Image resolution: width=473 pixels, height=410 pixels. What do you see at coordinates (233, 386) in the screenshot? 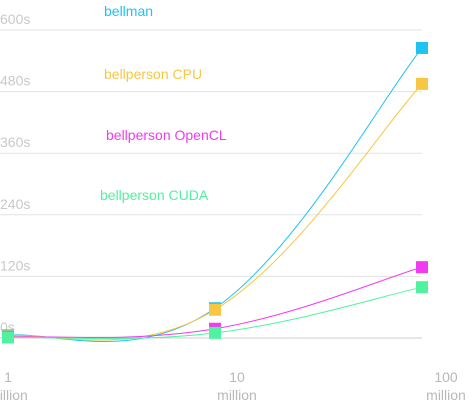
I see `x-tick-labels: 1 million 10 million 100 million` at bounding box center [233, 386].